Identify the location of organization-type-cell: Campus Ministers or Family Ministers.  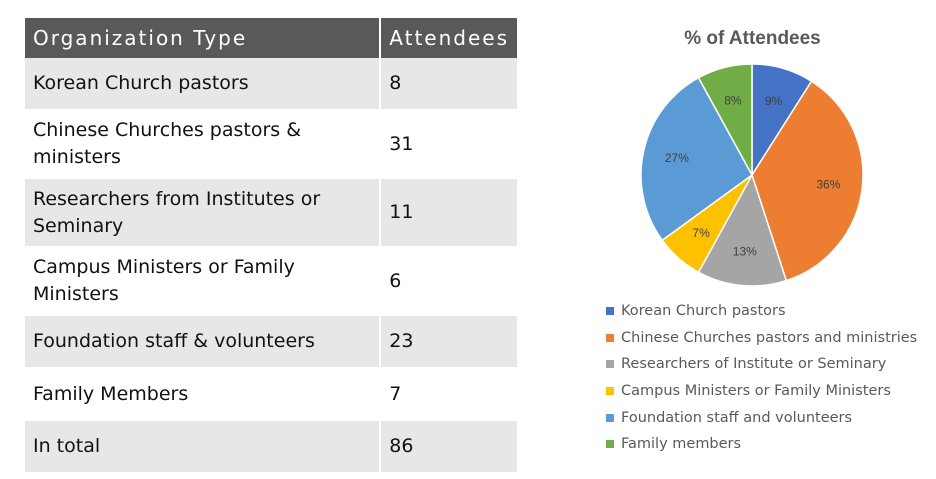
(203, 281).